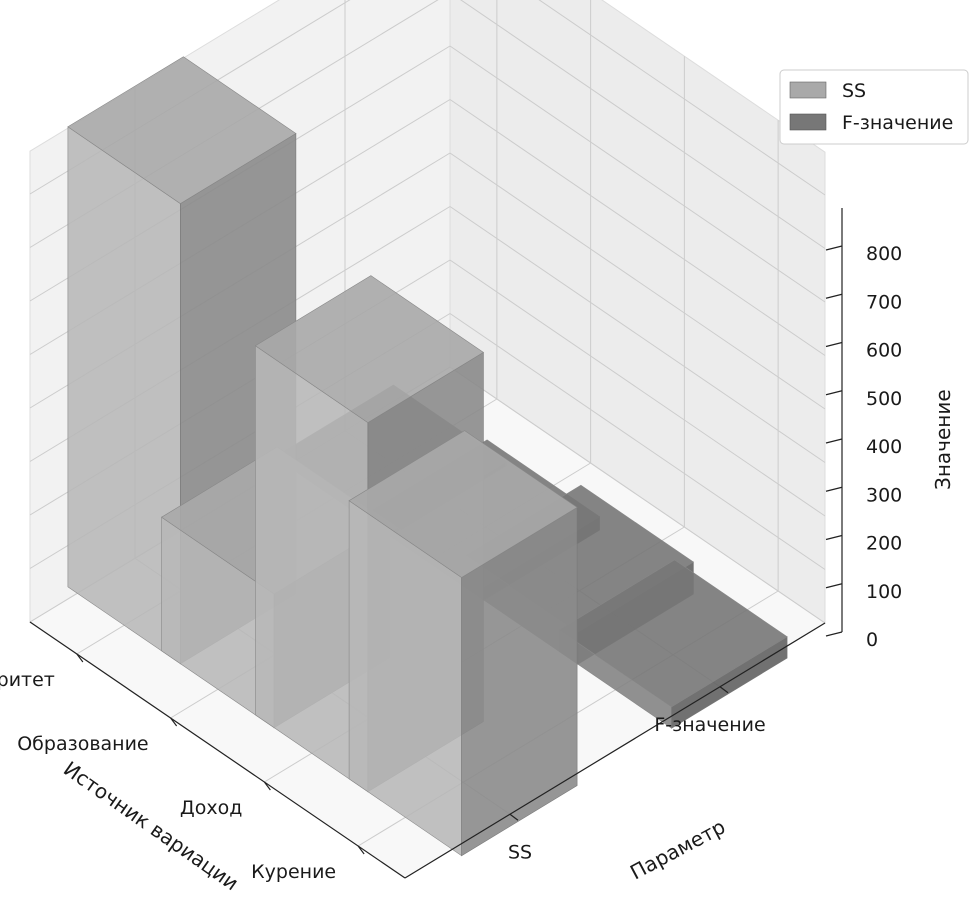 This screenshot has width=974, height=914. Describe the element at coordinates (884, 399) in the screenshot. I see `z-tick-label: 500` at that location.